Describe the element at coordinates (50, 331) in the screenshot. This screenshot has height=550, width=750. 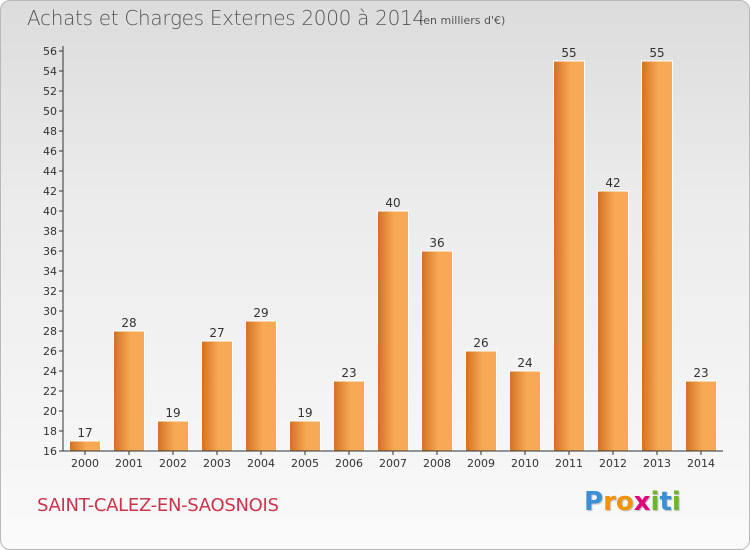
I see `y-tick-label: 28` at that location.